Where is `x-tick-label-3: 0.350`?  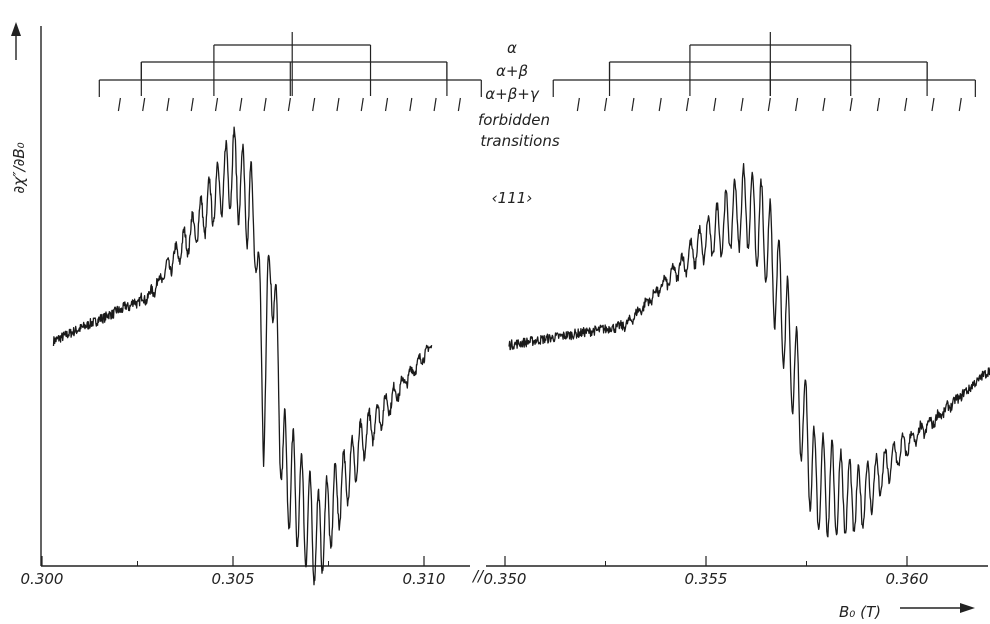 x-tick-label-3: 0.350 is located at coordinates (505, 579).